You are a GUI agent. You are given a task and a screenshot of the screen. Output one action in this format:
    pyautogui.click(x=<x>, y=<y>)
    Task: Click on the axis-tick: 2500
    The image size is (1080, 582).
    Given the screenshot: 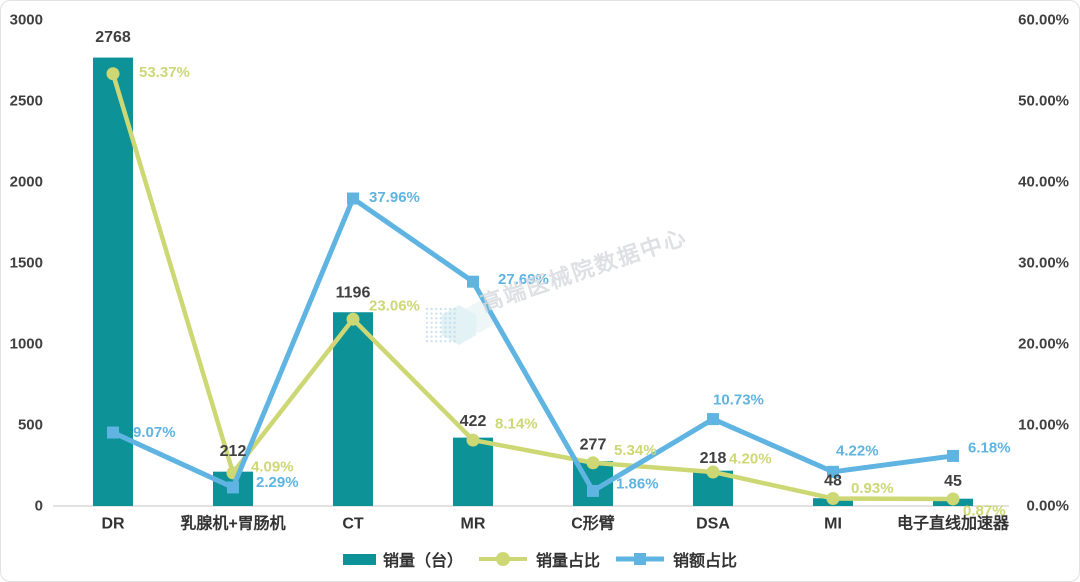 What is the action you would take?
    pyautogui.click(x=26, y=101)
    